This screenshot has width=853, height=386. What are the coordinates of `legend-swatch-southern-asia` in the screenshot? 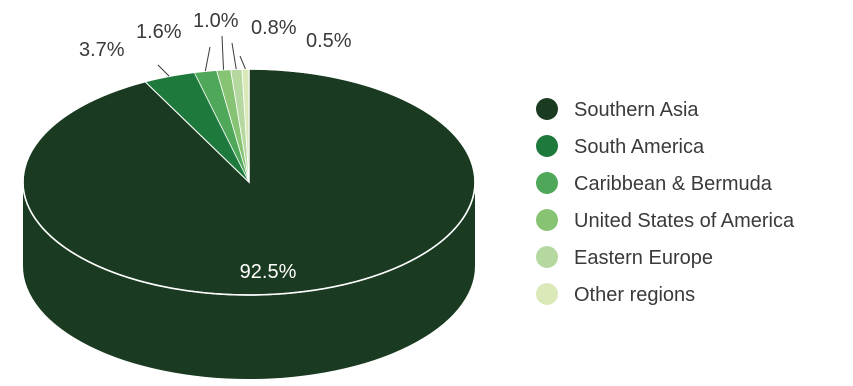 It's located at (547, 109).